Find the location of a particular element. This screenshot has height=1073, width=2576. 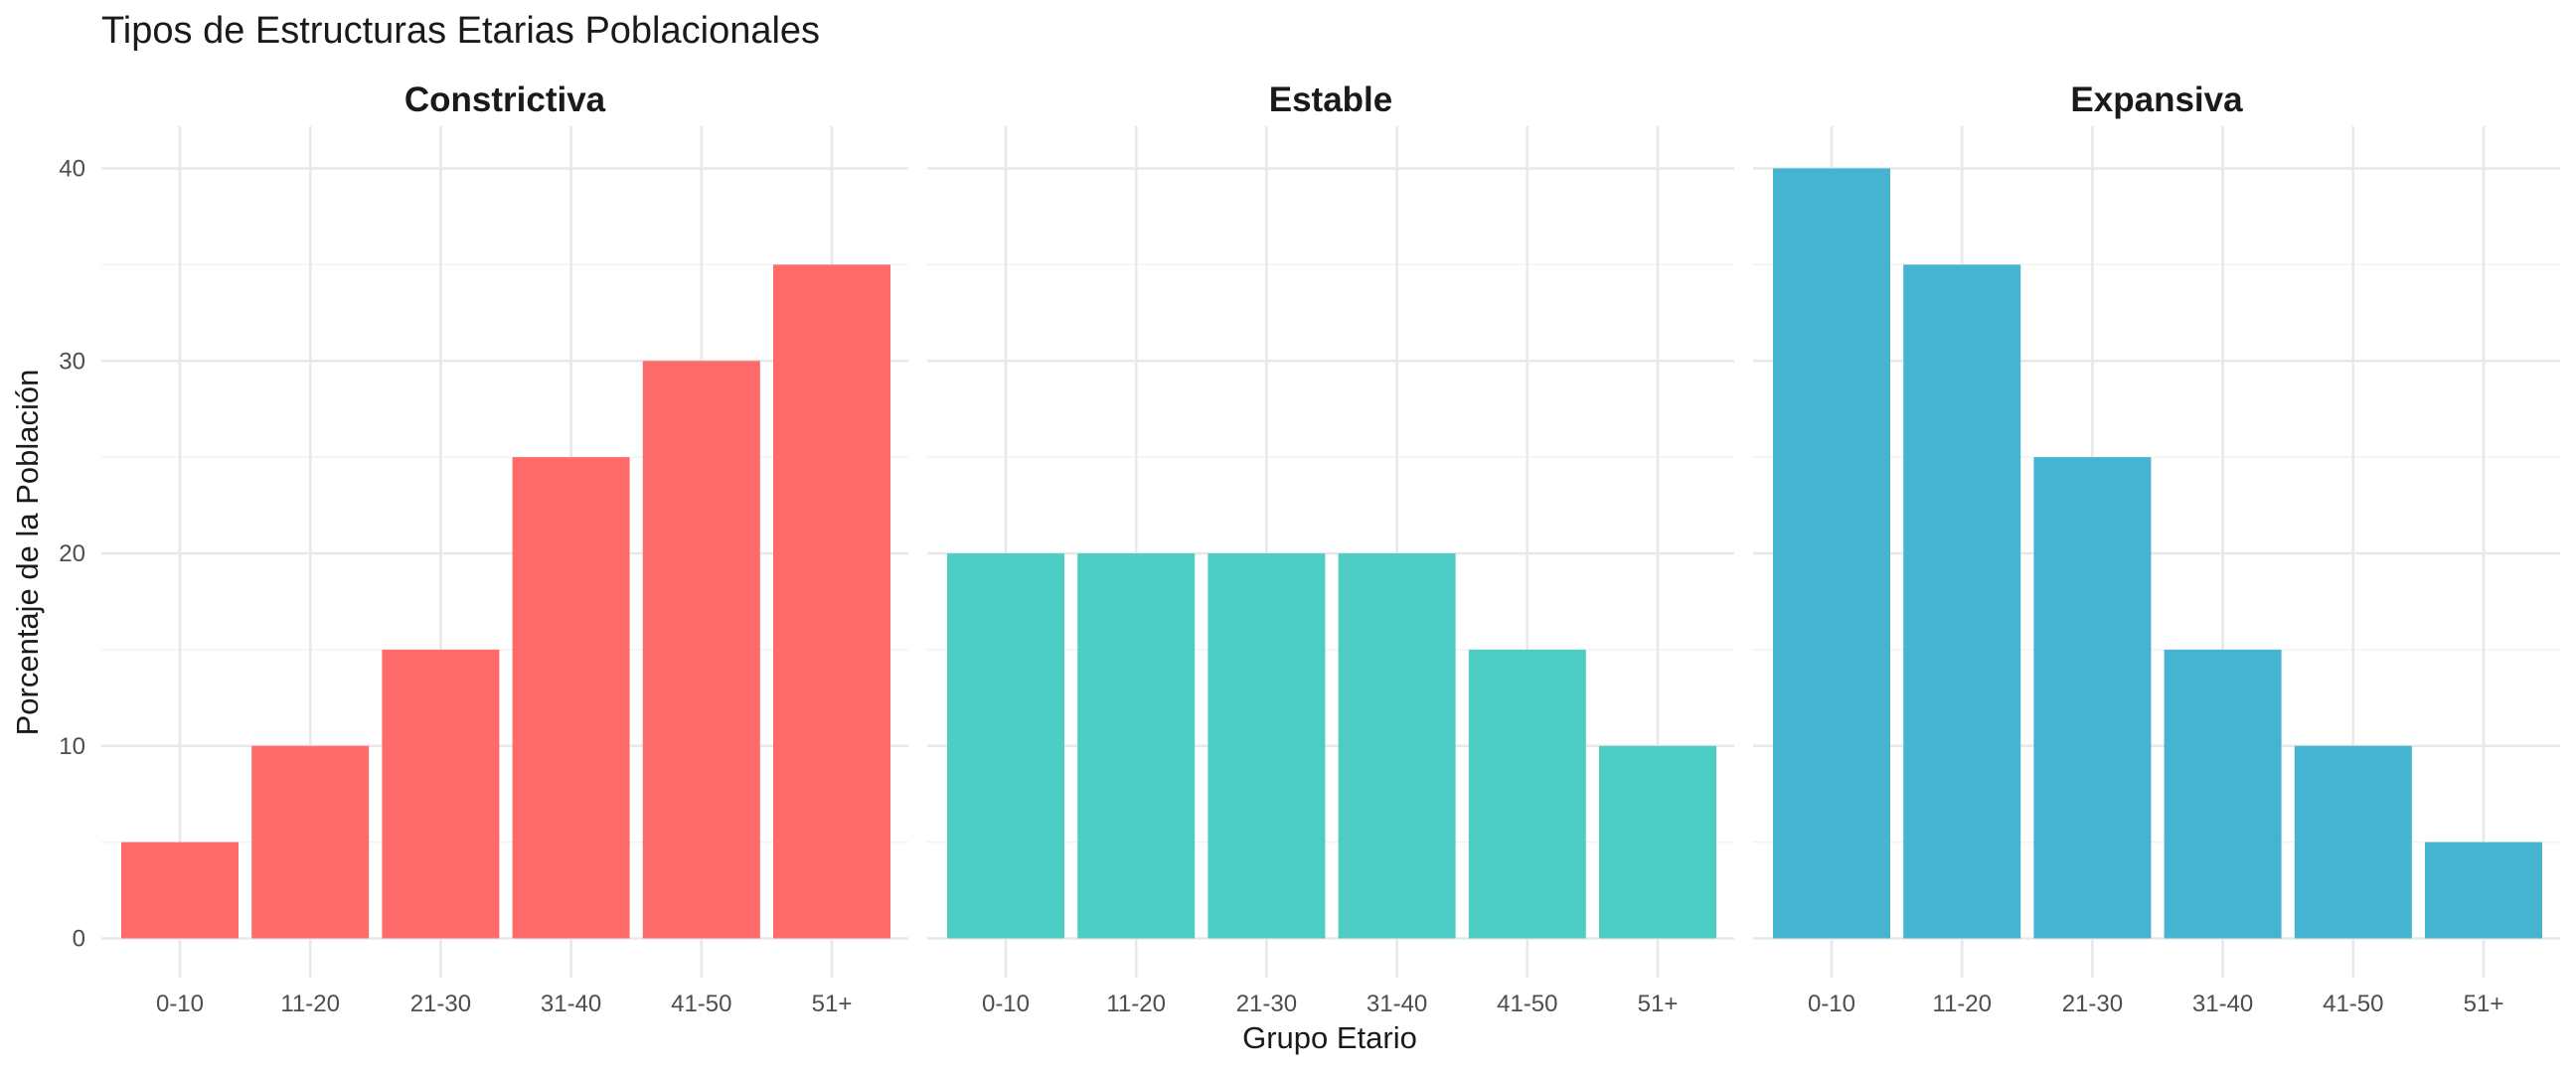

y-axis-ticks: 0 10 20 30 40 is located at coordinates (72, 554).